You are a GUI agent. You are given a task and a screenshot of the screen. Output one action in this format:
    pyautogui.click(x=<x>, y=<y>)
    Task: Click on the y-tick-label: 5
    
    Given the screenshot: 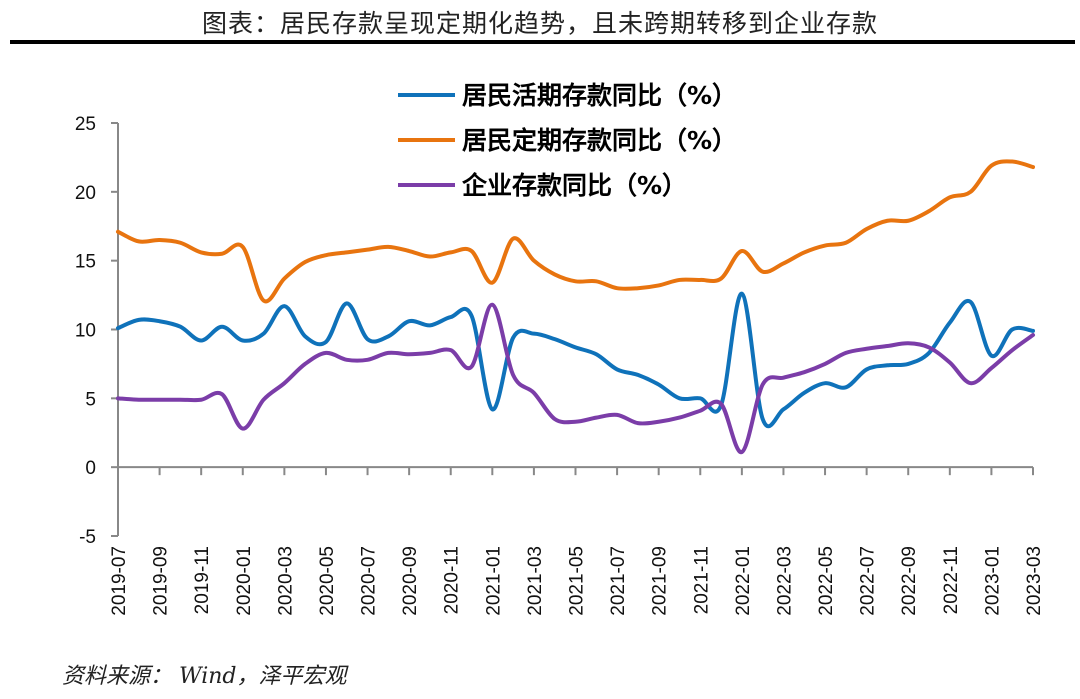 What is the action you would take?
    pyautogui.click(x=90, y=399)
    